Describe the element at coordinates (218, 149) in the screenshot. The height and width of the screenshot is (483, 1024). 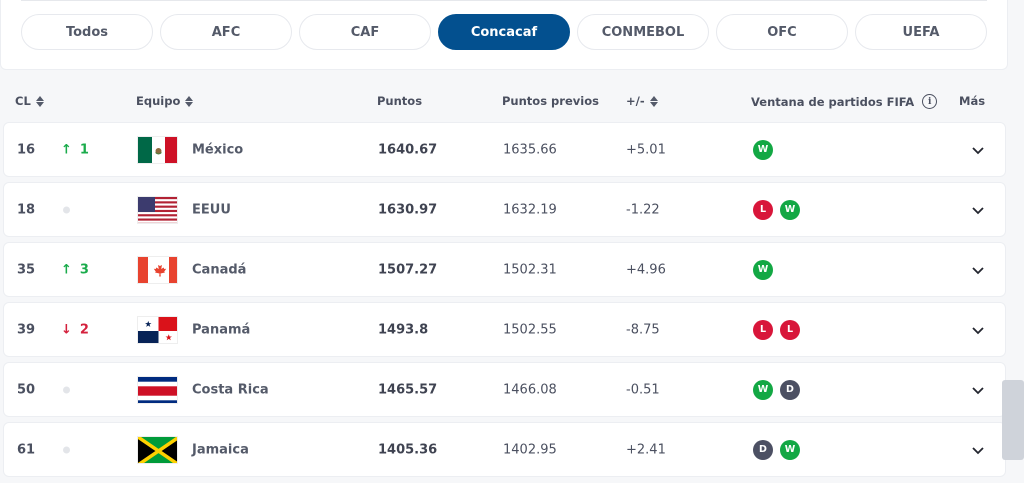
I see `team-name: México` at that location.